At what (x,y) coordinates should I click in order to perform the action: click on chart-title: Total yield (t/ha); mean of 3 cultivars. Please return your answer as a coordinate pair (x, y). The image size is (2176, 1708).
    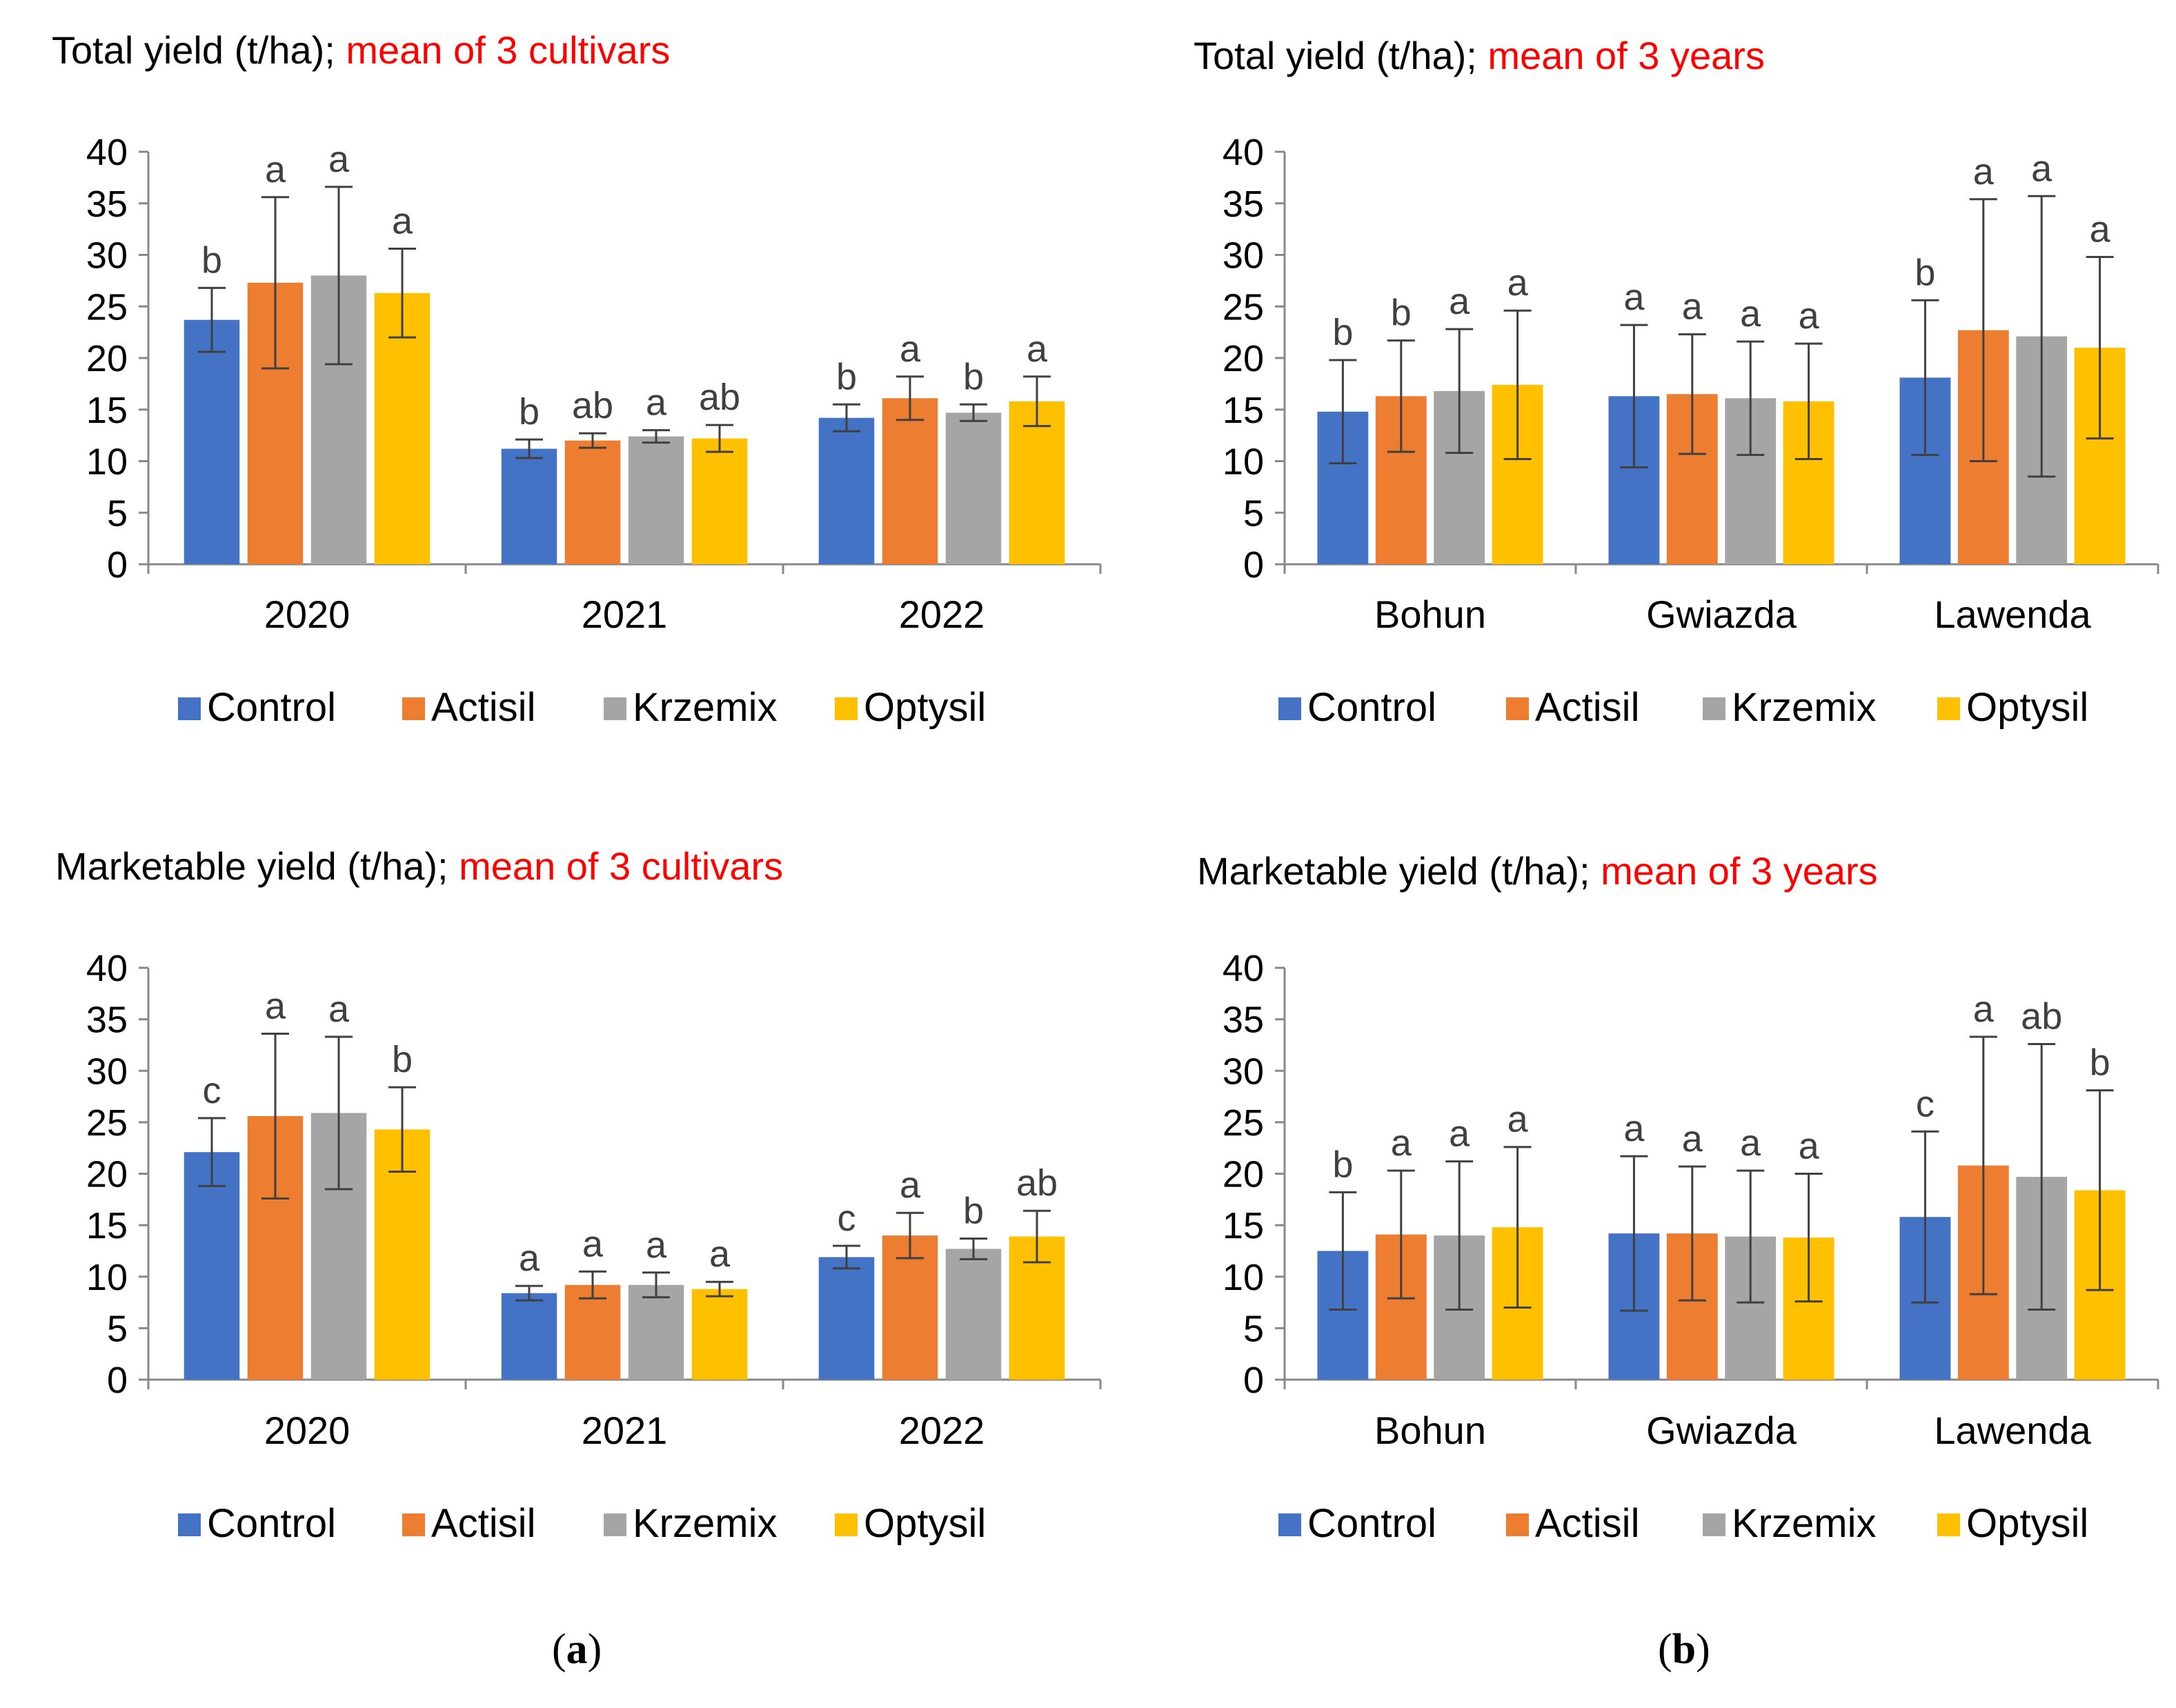
    Looking at the image, I should click on (361, 50).